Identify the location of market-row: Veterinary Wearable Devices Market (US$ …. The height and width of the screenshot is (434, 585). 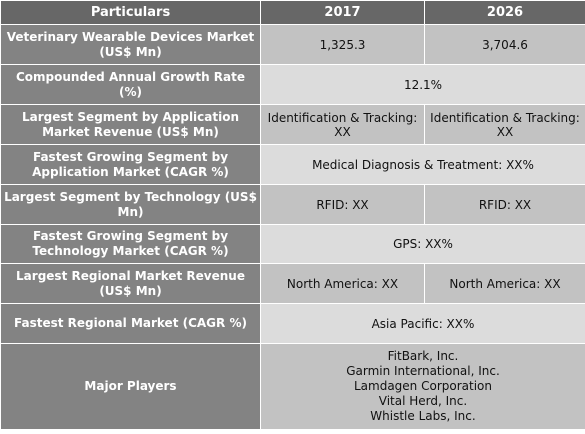
(292, 44).